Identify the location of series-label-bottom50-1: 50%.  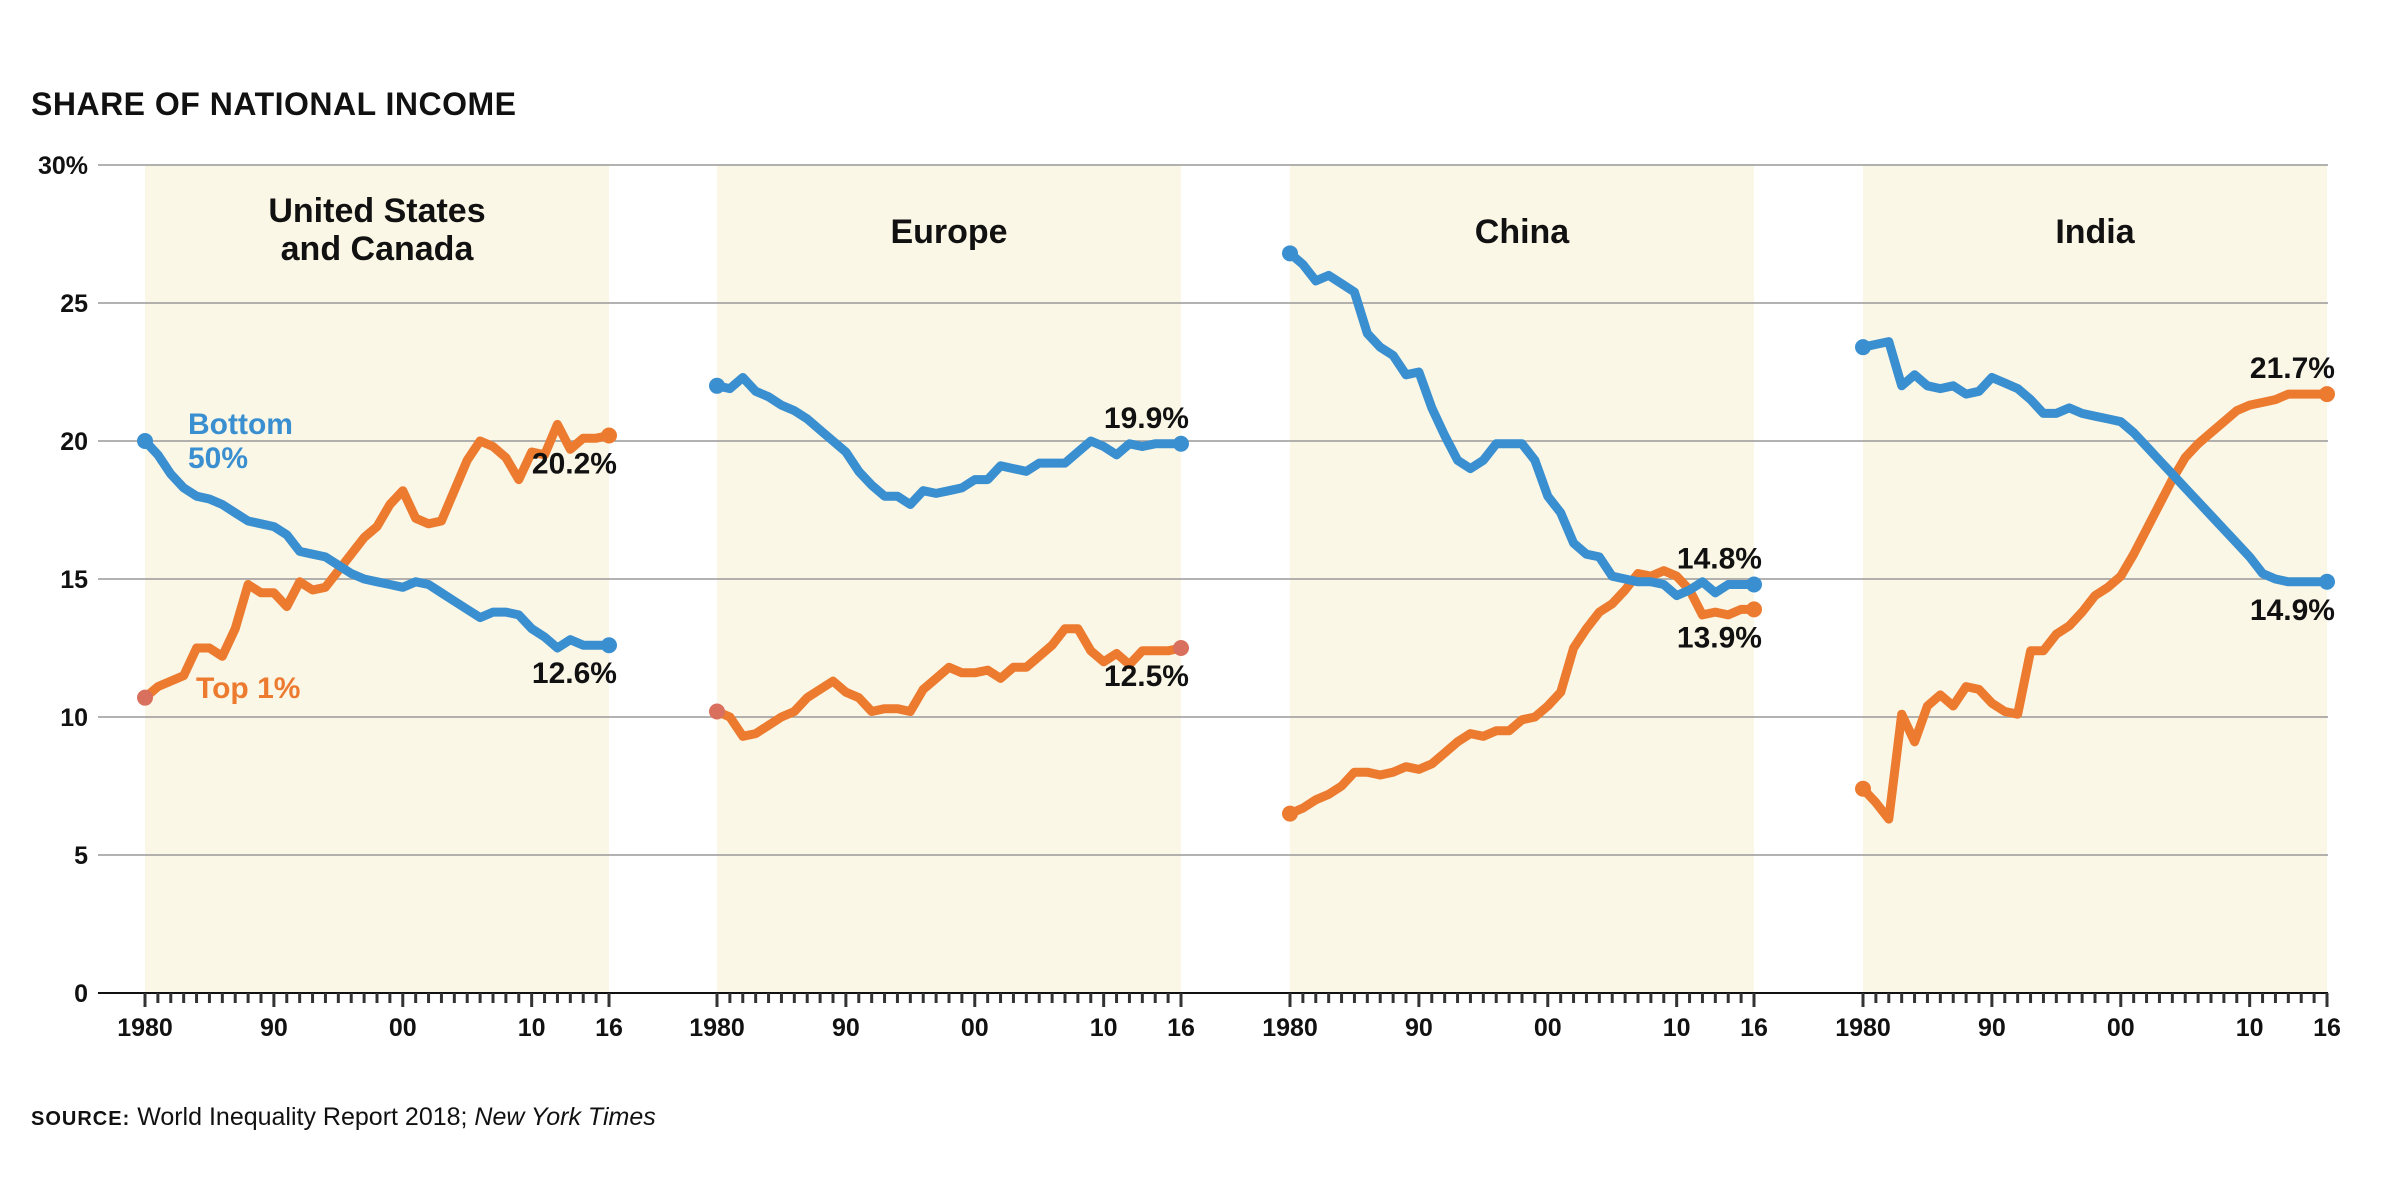
(218, 458).